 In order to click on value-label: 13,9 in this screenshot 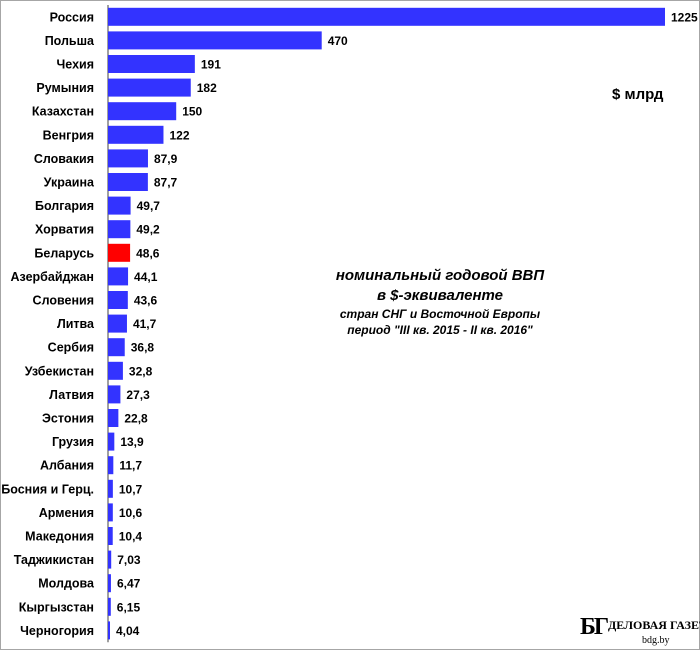, I will do `click(132, 442)`.